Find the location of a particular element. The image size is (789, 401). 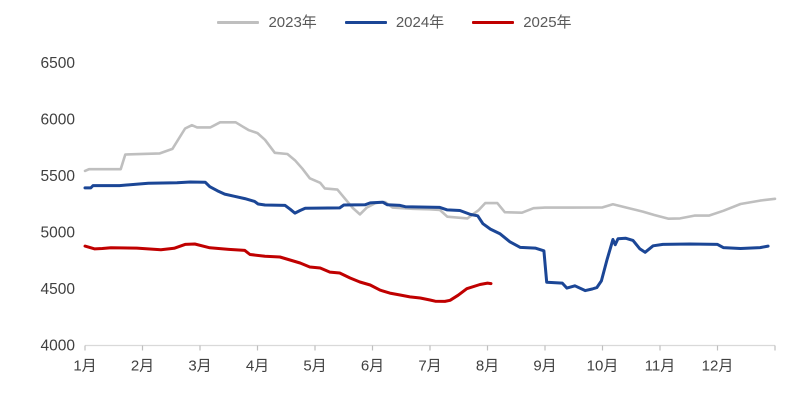

x-axis-label: 12月 is located at coordinates (718, 366).